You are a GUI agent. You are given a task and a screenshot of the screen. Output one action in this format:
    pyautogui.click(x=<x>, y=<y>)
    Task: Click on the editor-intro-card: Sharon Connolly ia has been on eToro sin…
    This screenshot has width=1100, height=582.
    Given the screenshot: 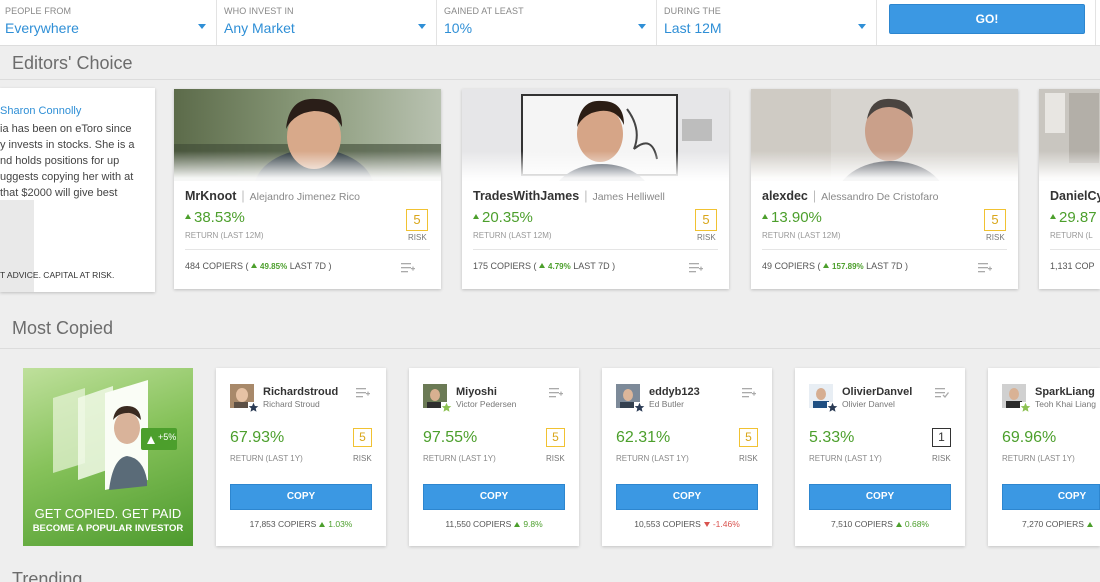 What is the action you would take?
    pyautogui.click(x=77, y=190)
    